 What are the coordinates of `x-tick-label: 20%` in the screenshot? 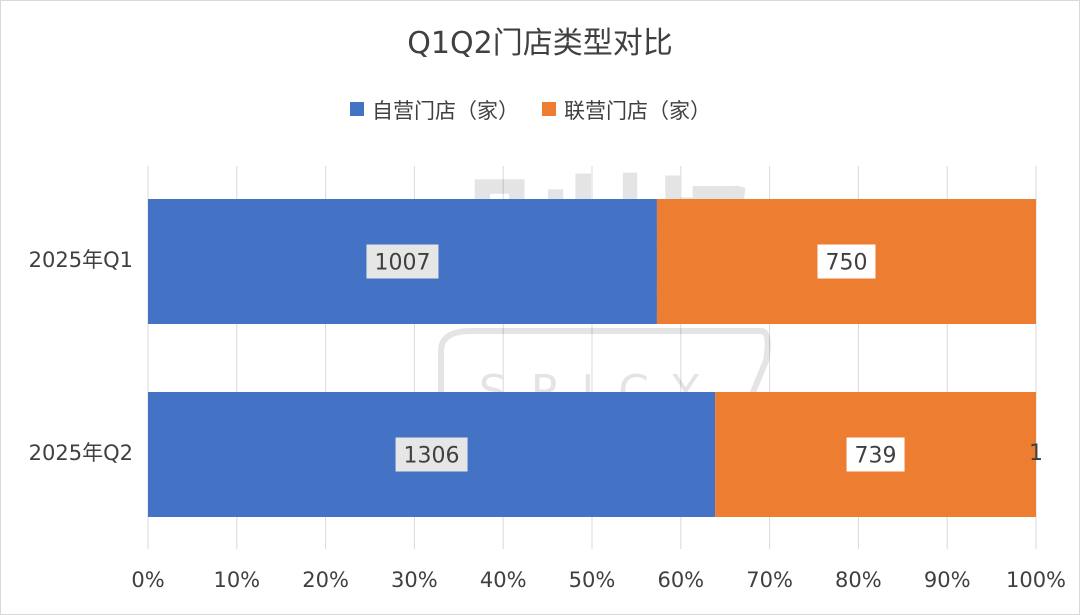 It's located at (325, 580).